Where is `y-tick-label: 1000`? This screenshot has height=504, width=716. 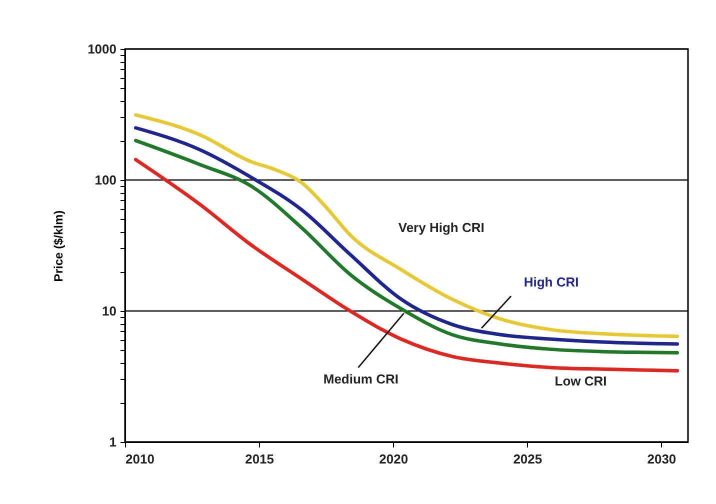
y-tick-label: 1000 is located at coordinates (102, 49).